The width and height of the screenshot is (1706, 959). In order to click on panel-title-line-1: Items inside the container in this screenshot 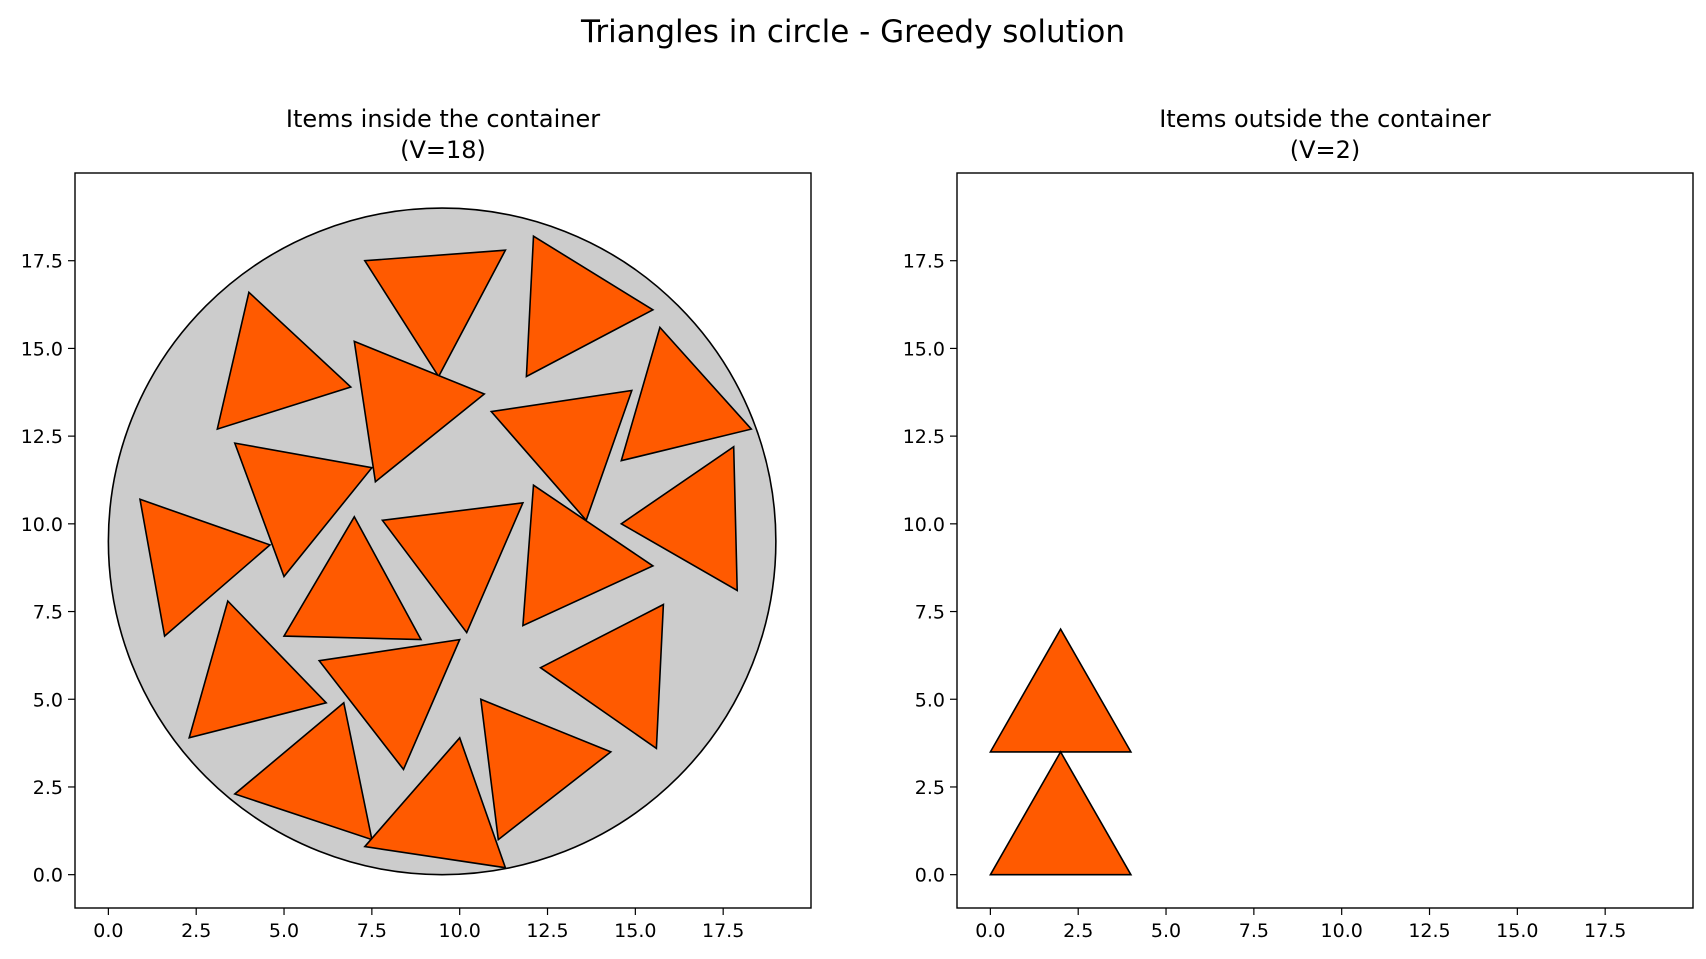, I will do `click(443, 119)`.